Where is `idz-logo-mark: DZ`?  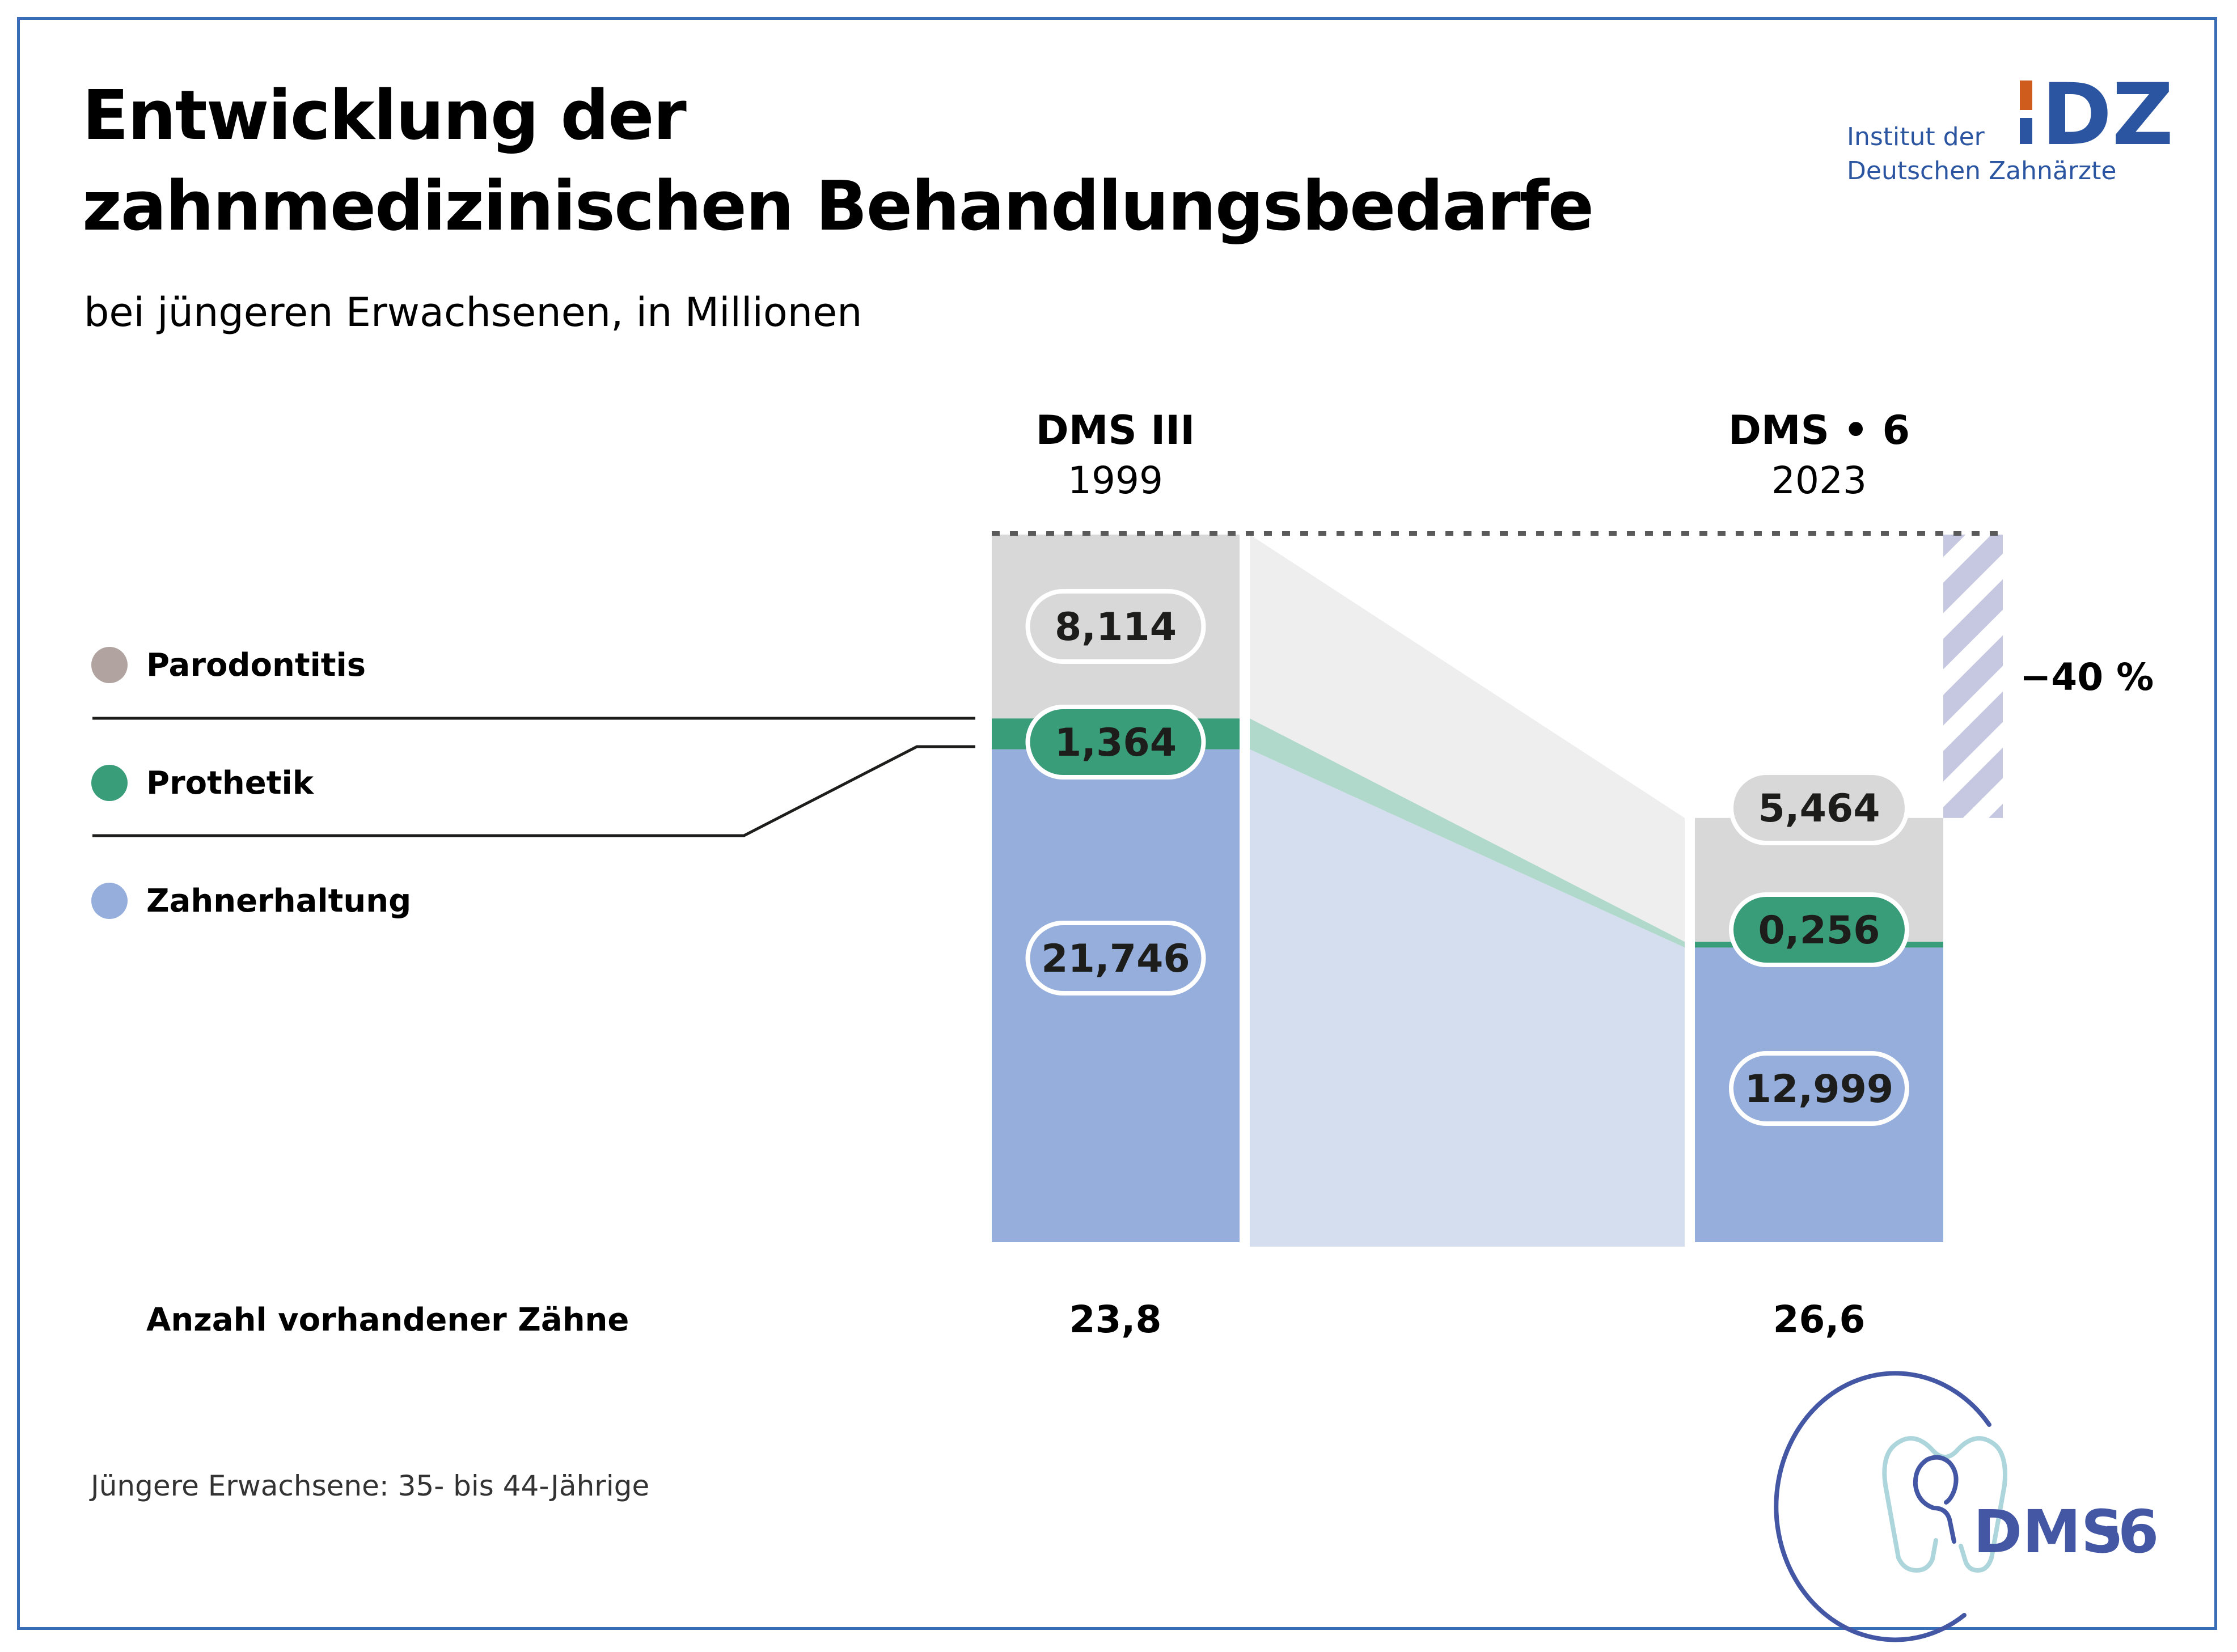 idz-logo-mark: DZ is located at coordinates (2107, 115).